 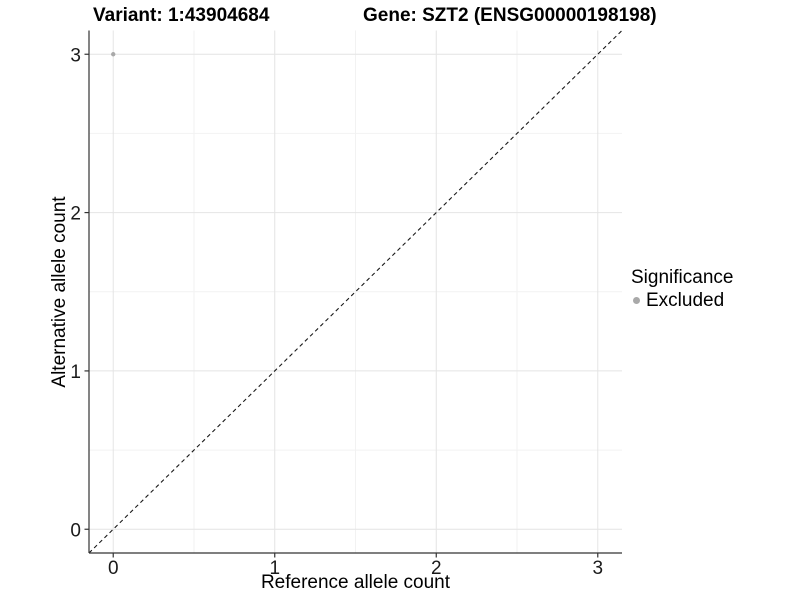 I want to click on legend-title: Significance, so click(x=682, y=277).